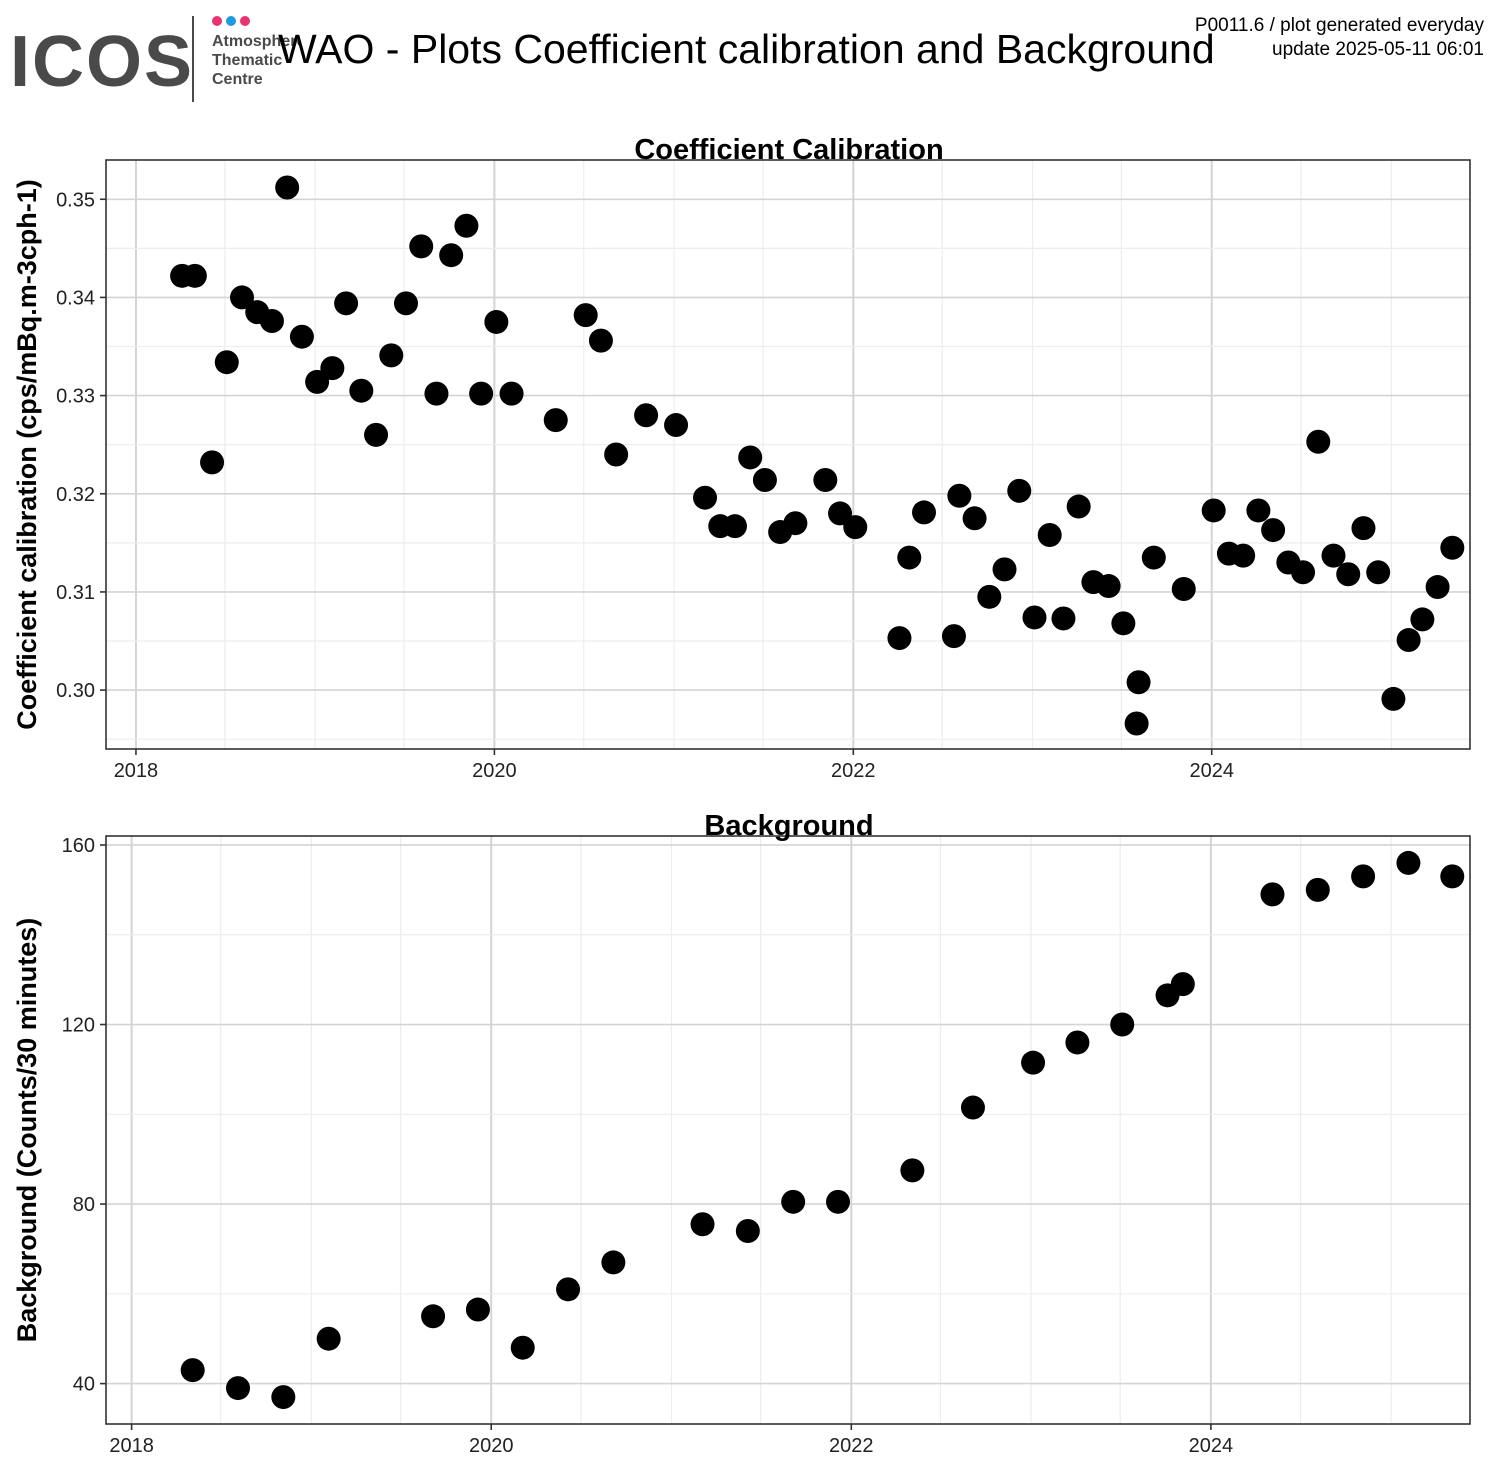 The height and width of the screenshot is (1470, 1500). I want to click on y-tick-label: 160, so click(78, 846).